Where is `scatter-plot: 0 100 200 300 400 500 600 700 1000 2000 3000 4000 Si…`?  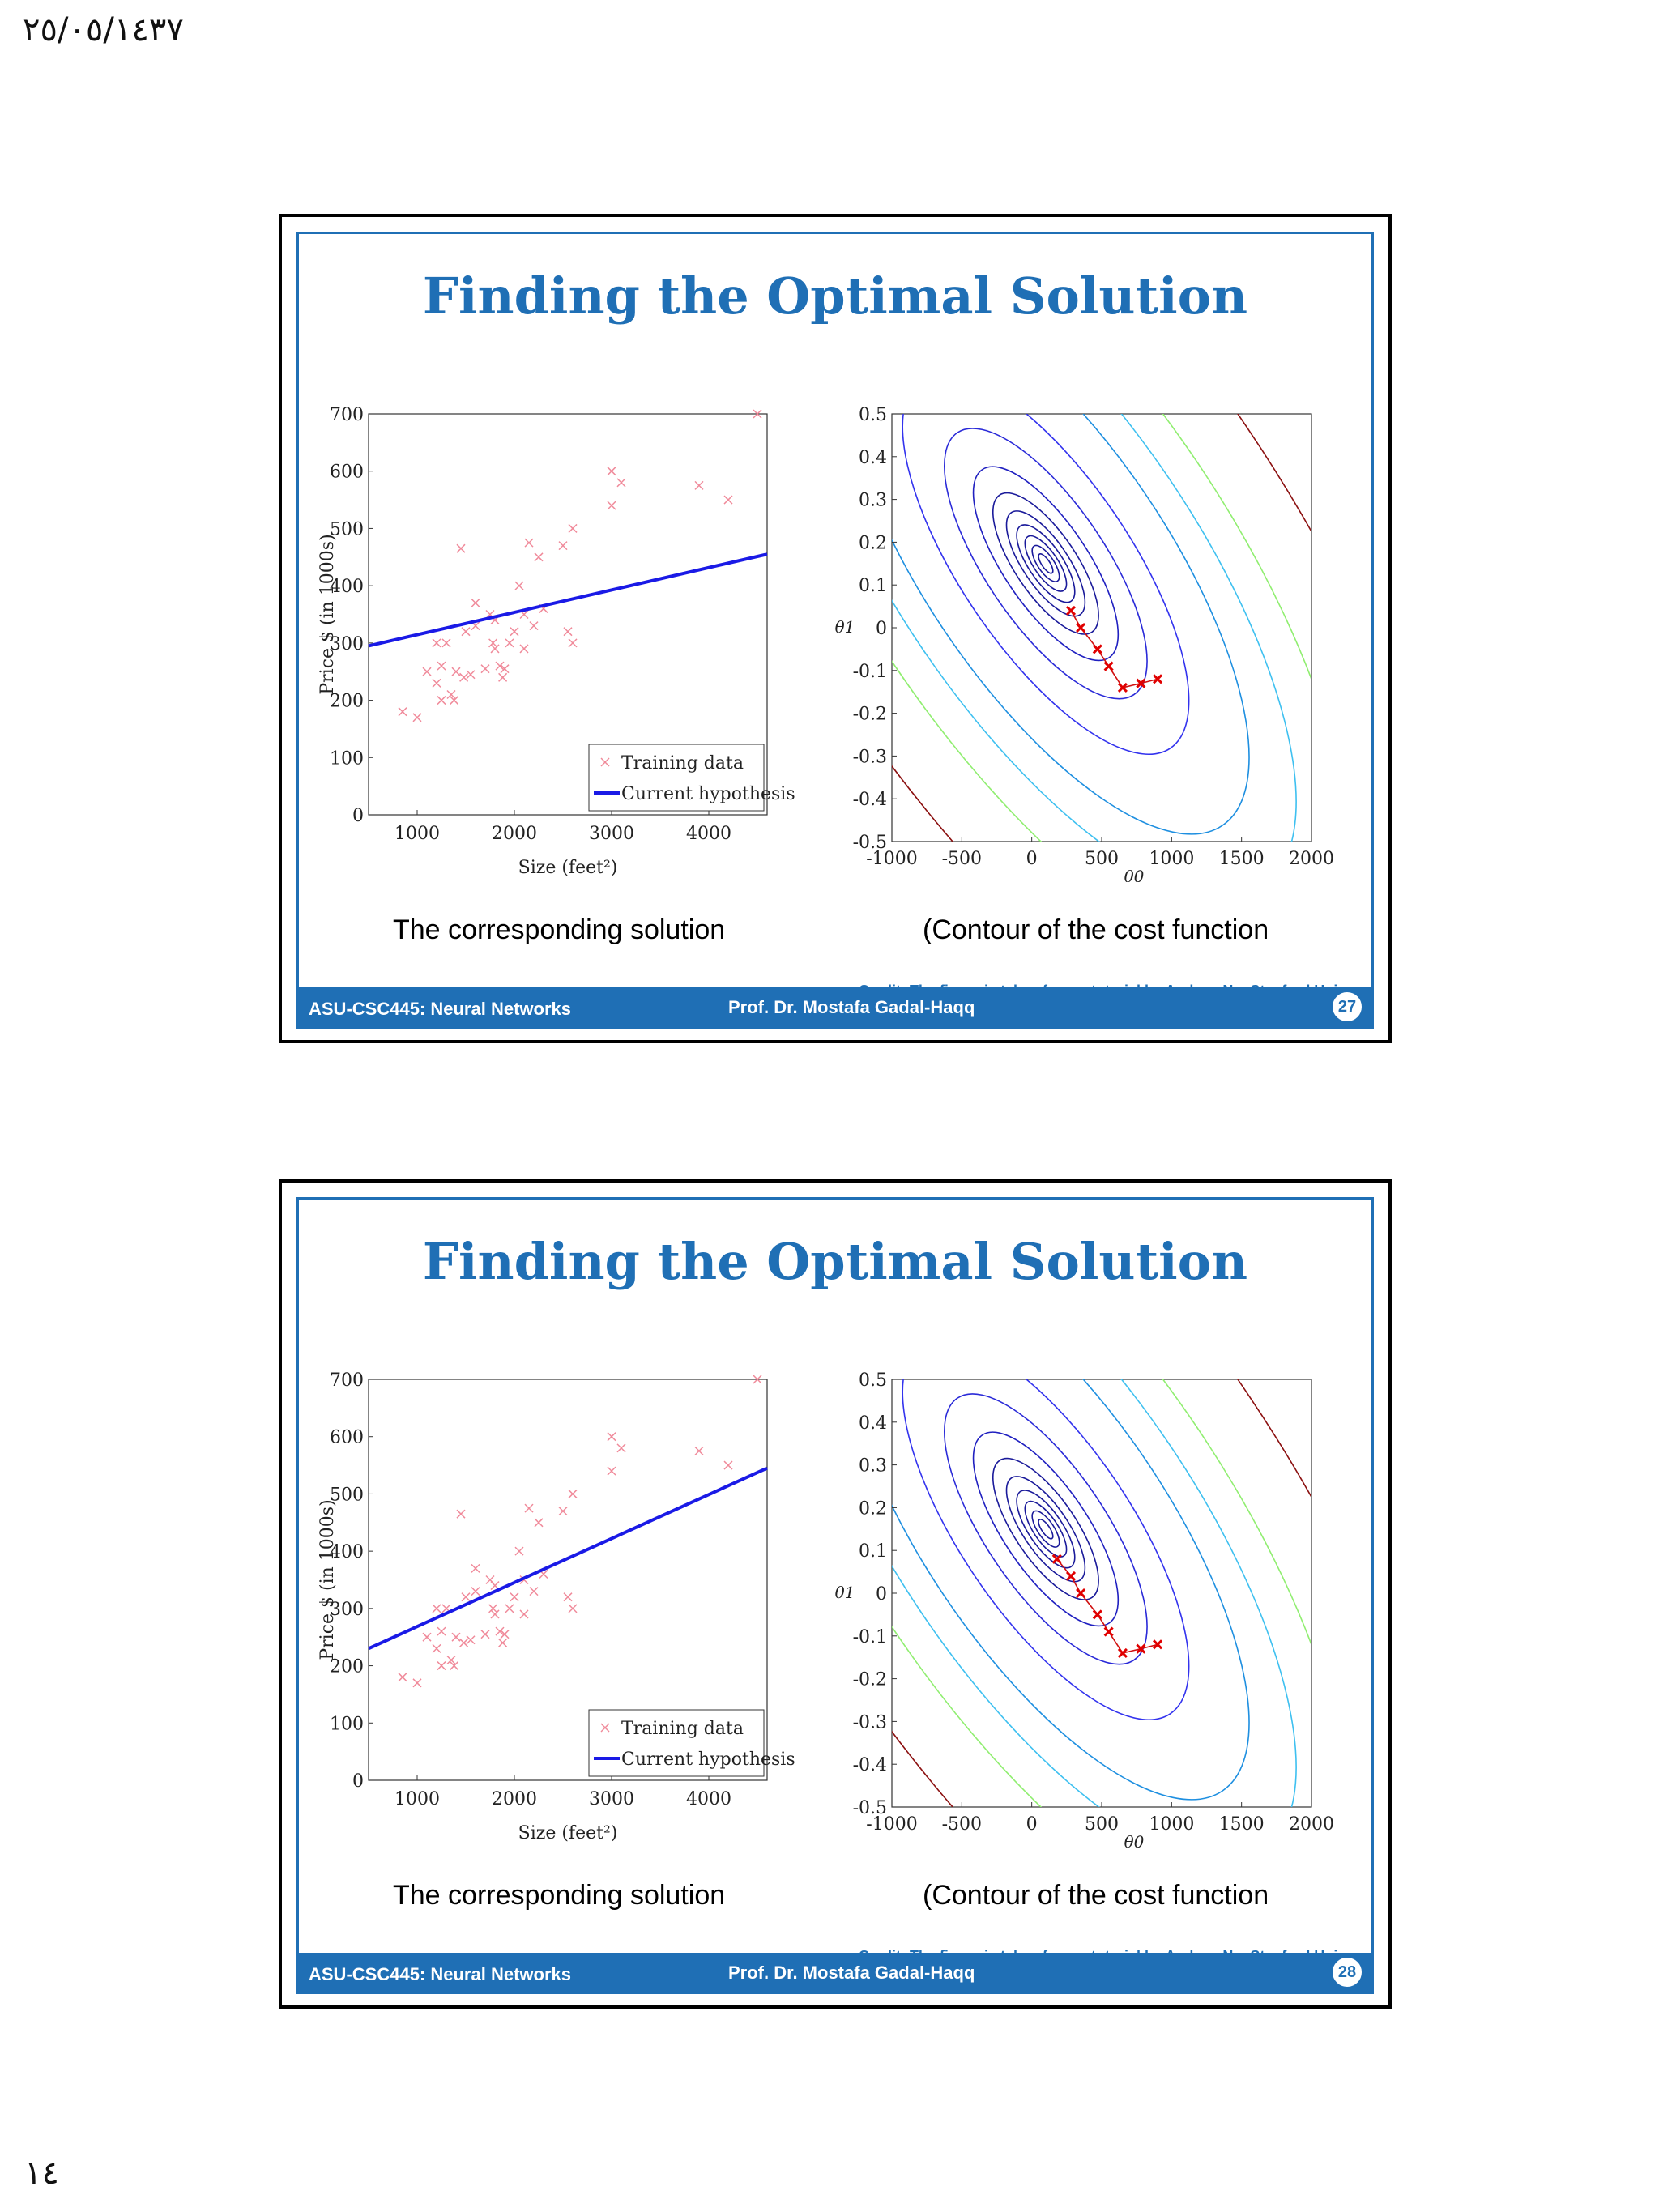
scatter-plot: 0 100 200 300 400 500 600 700 1000 2000 3000 4000 Si… is located at coordinates (556, 1606).